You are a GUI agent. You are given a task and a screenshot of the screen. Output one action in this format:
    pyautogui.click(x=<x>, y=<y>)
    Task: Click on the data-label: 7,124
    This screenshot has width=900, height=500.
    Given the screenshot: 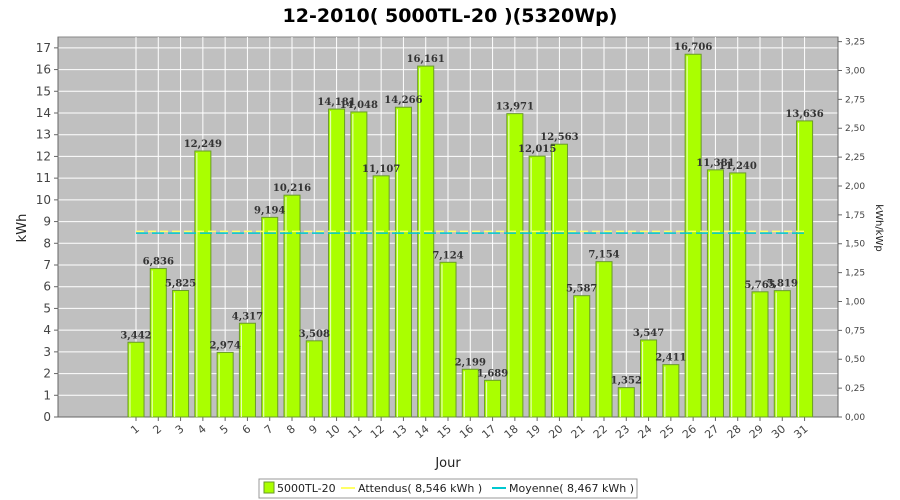 What is the action you would take?
    pyautogui.click(x=447, y=255)
    